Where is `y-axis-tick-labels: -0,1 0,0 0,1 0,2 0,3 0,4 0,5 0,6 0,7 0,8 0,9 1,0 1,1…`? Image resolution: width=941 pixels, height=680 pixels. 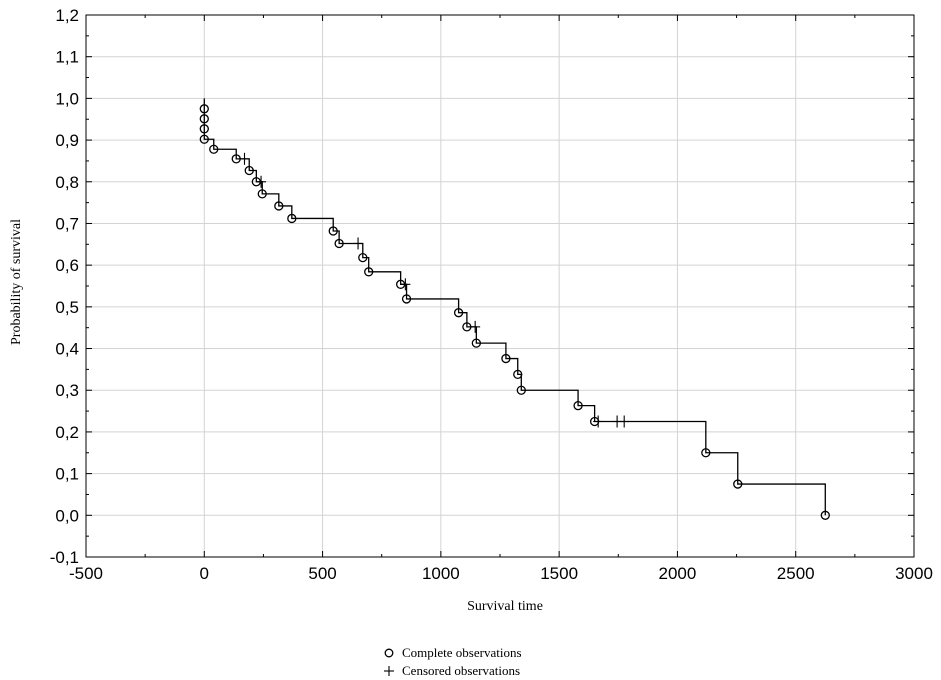
y-axis-tick-labels: -0,1 0,0 0,1 0,2 0,3 0,4 0,5 0,6 0,7 0,8 0,9 1,0 1,1… is located at coordinates (64, 286).